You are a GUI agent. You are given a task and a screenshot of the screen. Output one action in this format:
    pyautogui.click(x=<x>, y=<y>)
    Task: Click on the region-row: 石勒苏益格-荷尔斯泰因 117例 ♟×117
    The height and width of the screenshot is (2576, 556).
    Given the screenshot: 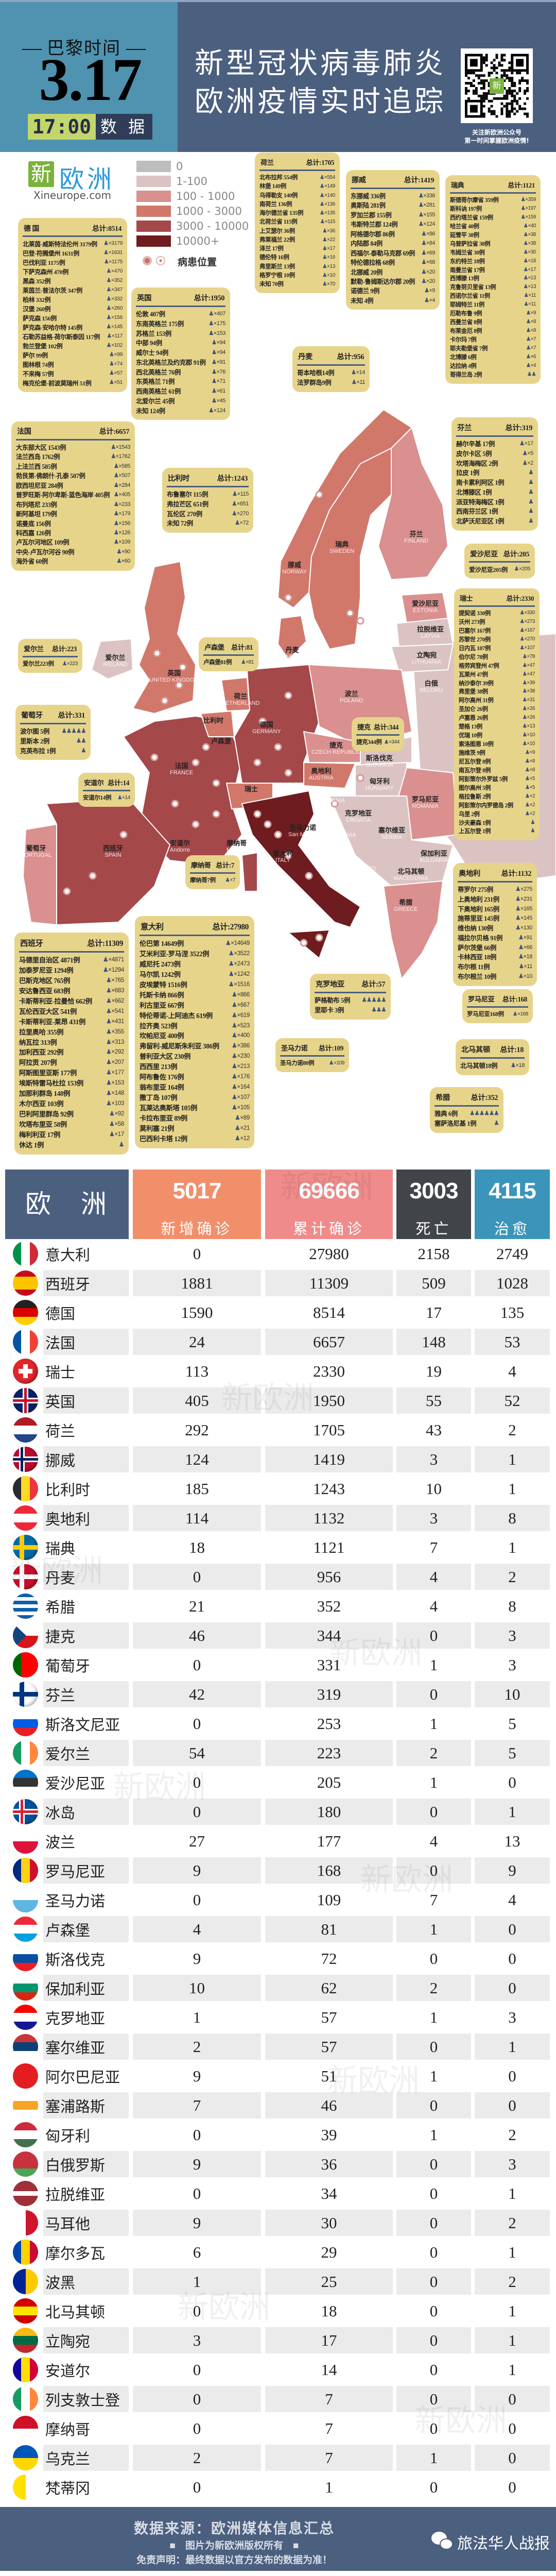 What is the action you would take?
    pyautogui.click(x=73, y=337)
    